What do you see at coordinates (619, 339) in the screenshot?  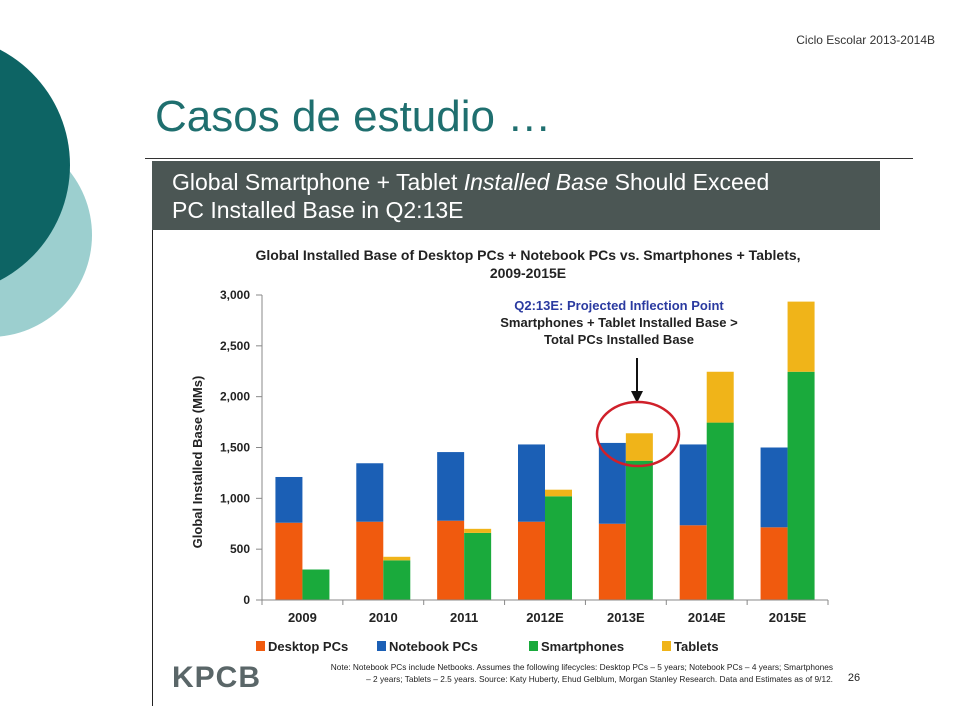 I see `annotation-line-3: Total PCs Installed Base` at bounding box center [619, 339].